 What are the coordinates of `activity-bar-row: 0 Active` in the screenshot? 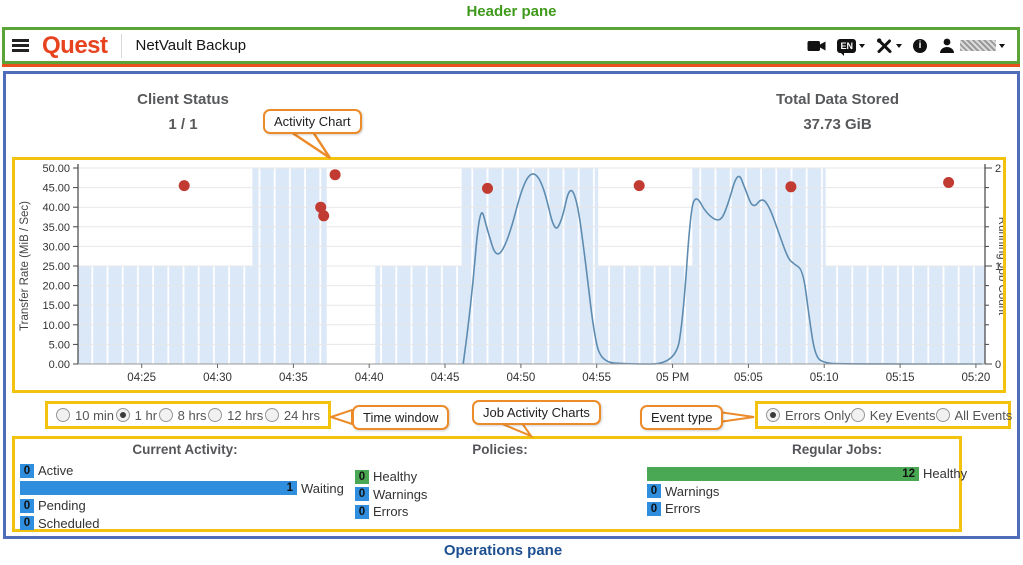 It's located at (185, 471).